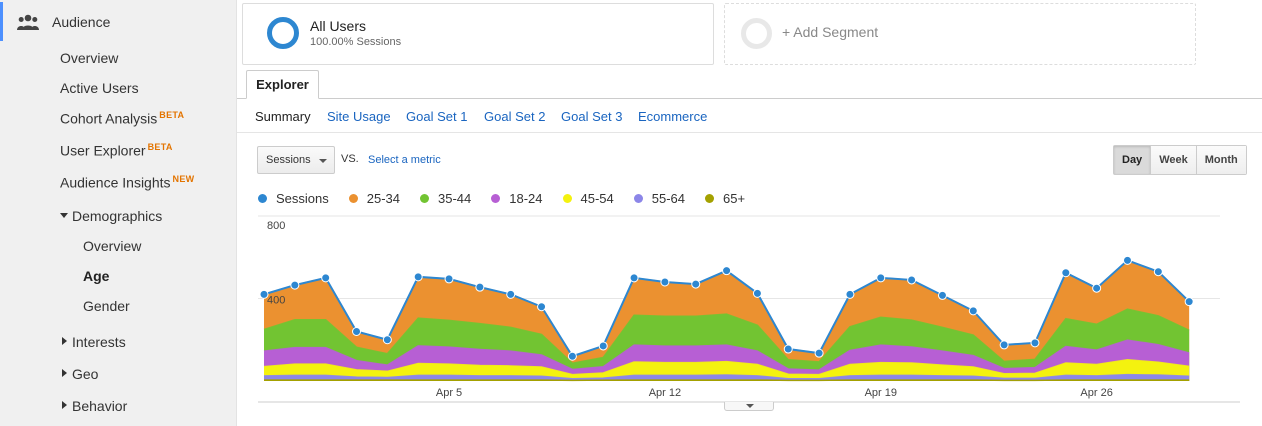 The image size is (1262, 426). What do you see at coordinates (374, 198) in the screenshot?
I see `legend-25-34: 25-34` at bounding box center [374, 198].